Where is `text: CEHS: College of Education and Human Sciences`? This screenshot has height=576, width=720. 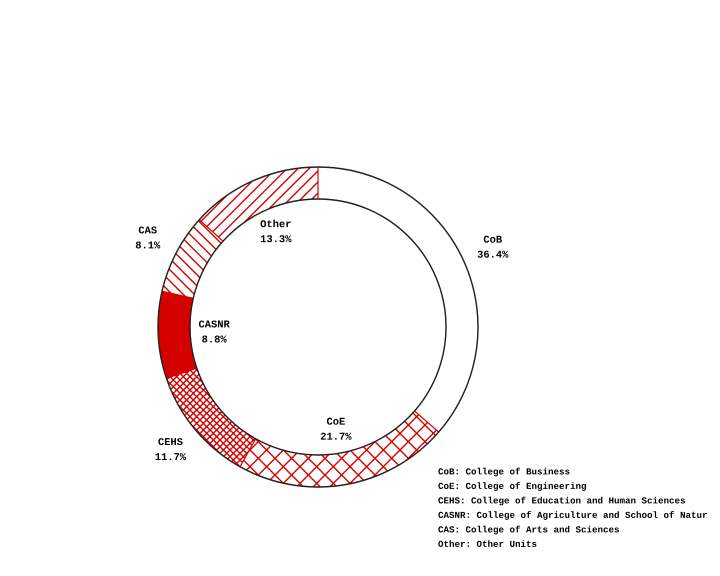
text: CEHS: College of Education and Human Sciences is located at coordinates (561, 501).